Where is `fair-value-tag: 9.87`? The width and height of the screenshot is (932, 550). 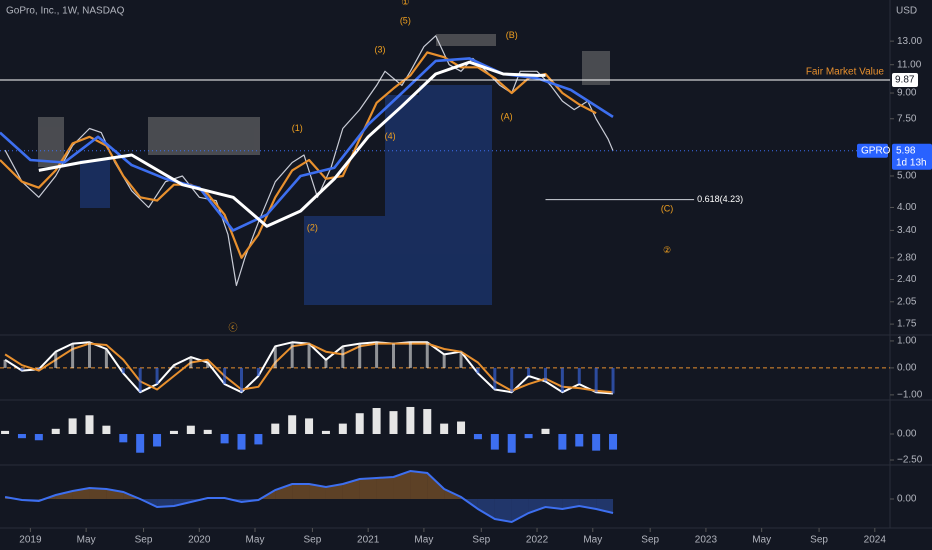 fair-value-tag: 9.87 is located at coordinates (905, 80).